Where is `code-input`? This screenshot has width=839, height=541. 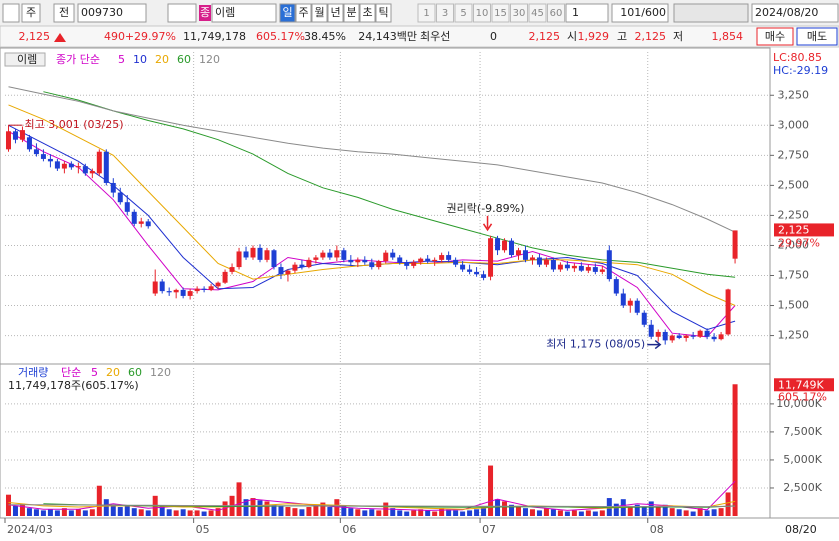
code-input is located at coordinates (112, 13).